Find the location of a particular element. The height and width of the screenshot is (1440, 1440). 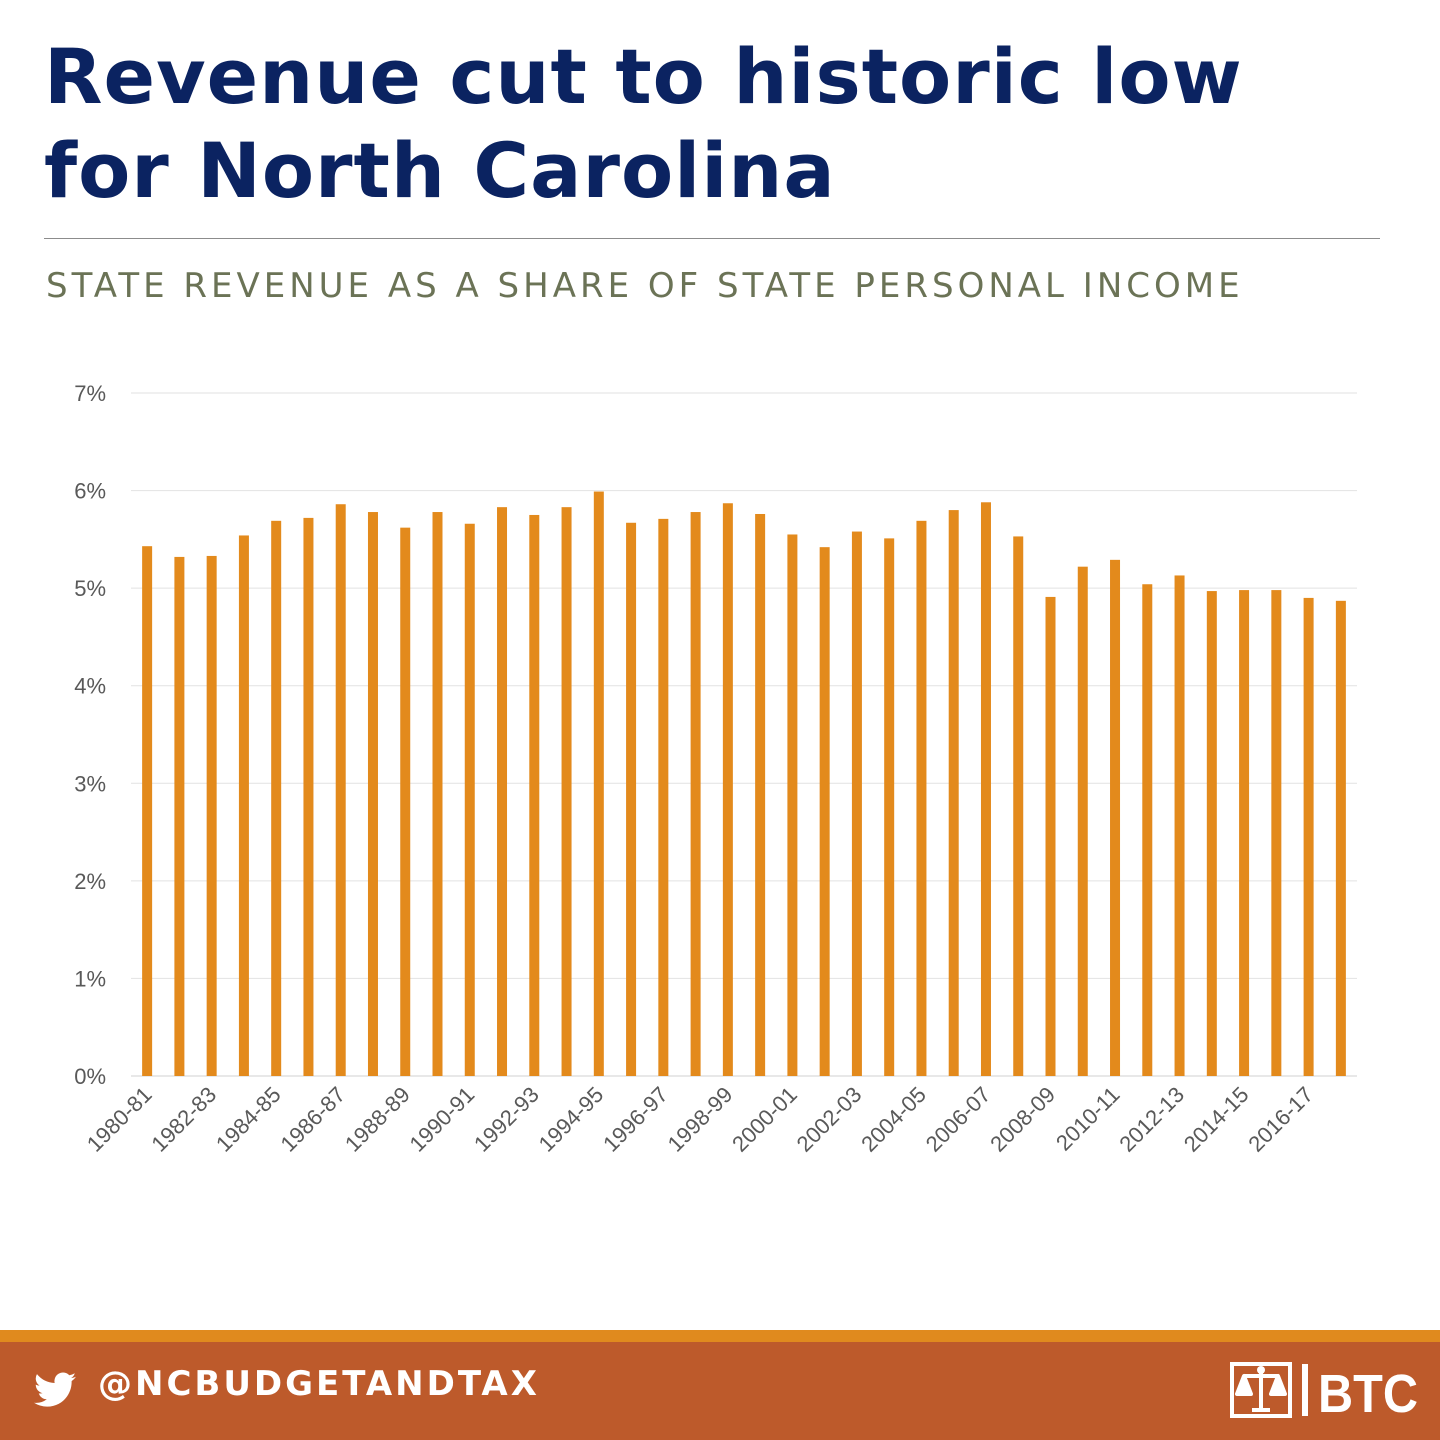

y-tick-label: 1% is located at coordinates (90, 978).